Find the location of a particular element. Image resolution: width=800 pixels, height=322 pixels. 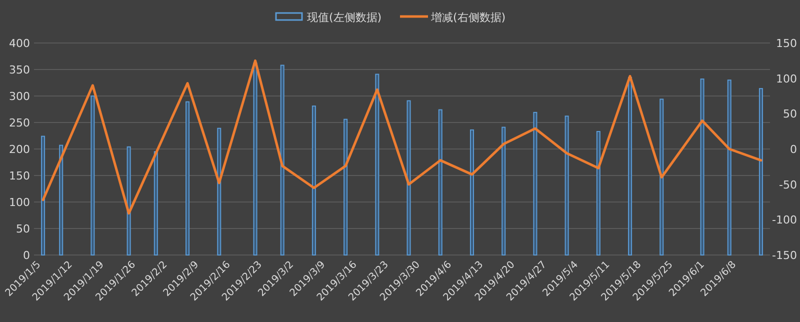

y2-tick-label: 100 is located at coordinates (786, 79).